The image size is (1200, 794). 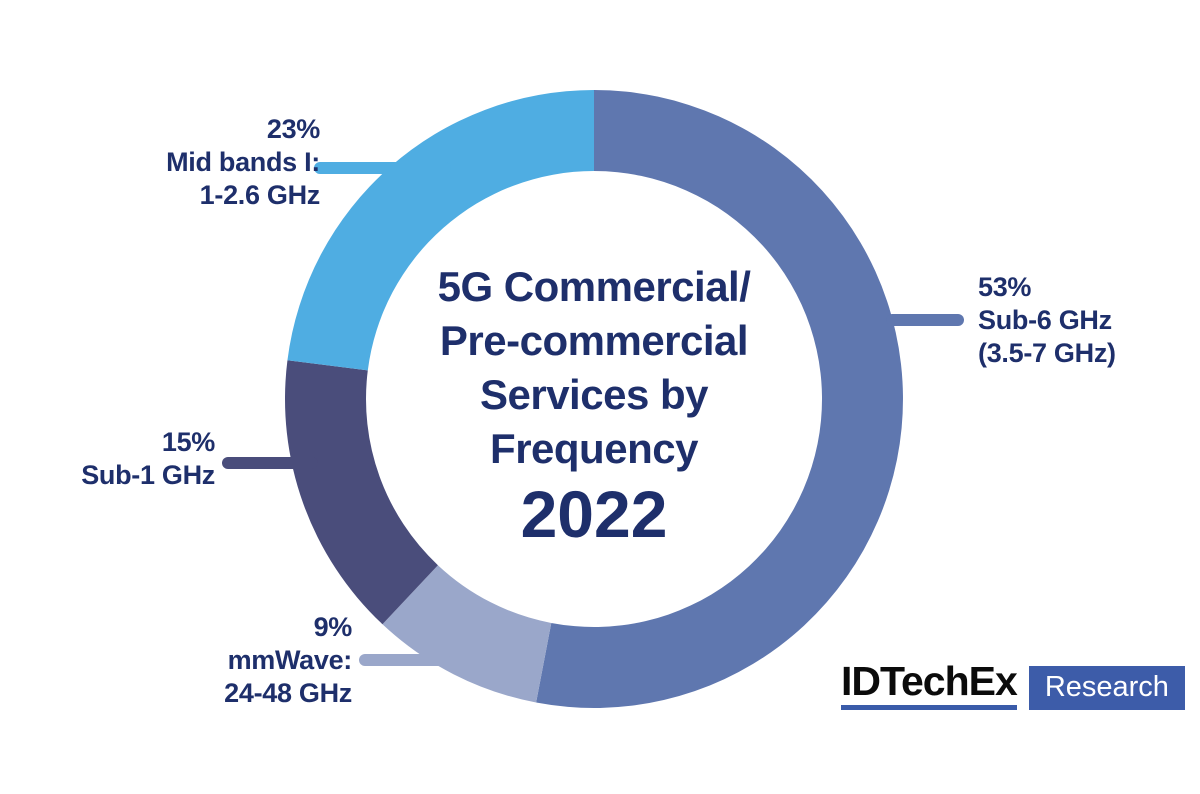 I want to click on label-mid-bands-i: 23% Mid bands I: 1-2.6 GHz, so click(x=243, y=162).